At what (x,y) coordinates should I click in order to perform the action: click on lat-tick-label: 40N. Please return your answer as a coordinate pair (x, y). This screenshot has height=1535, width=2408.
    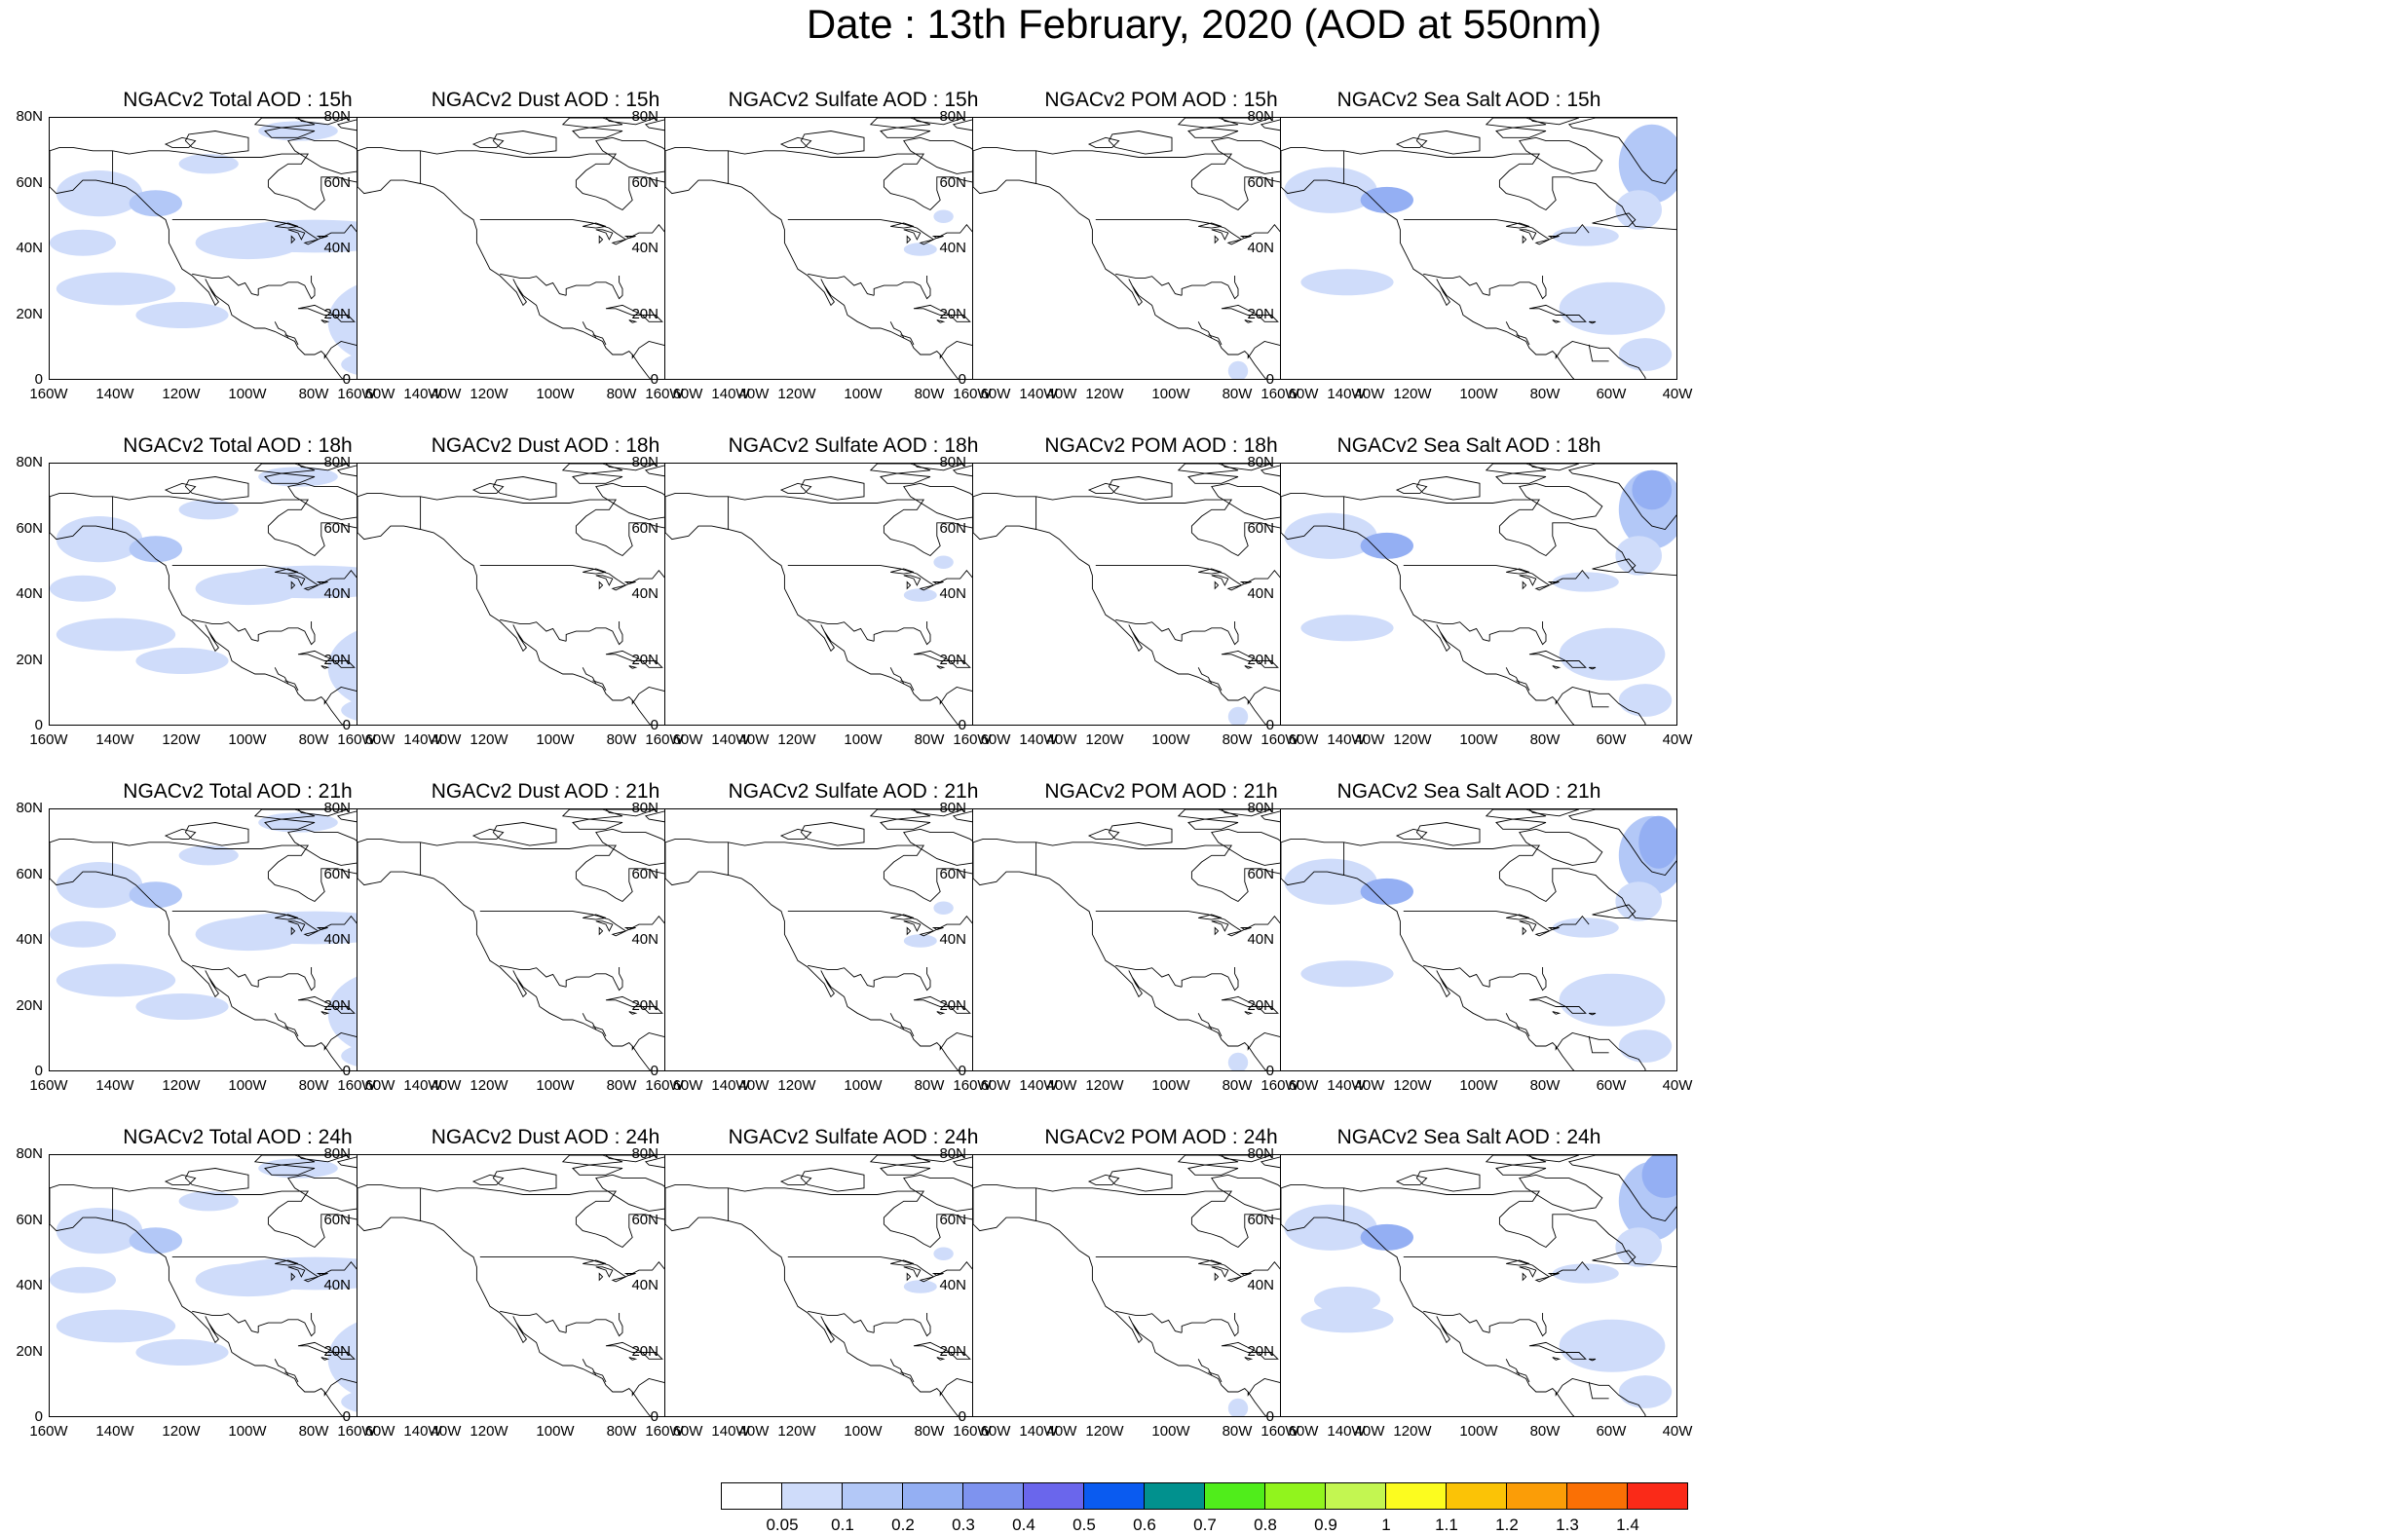
    Looking at the image, I should click on (644, 594).